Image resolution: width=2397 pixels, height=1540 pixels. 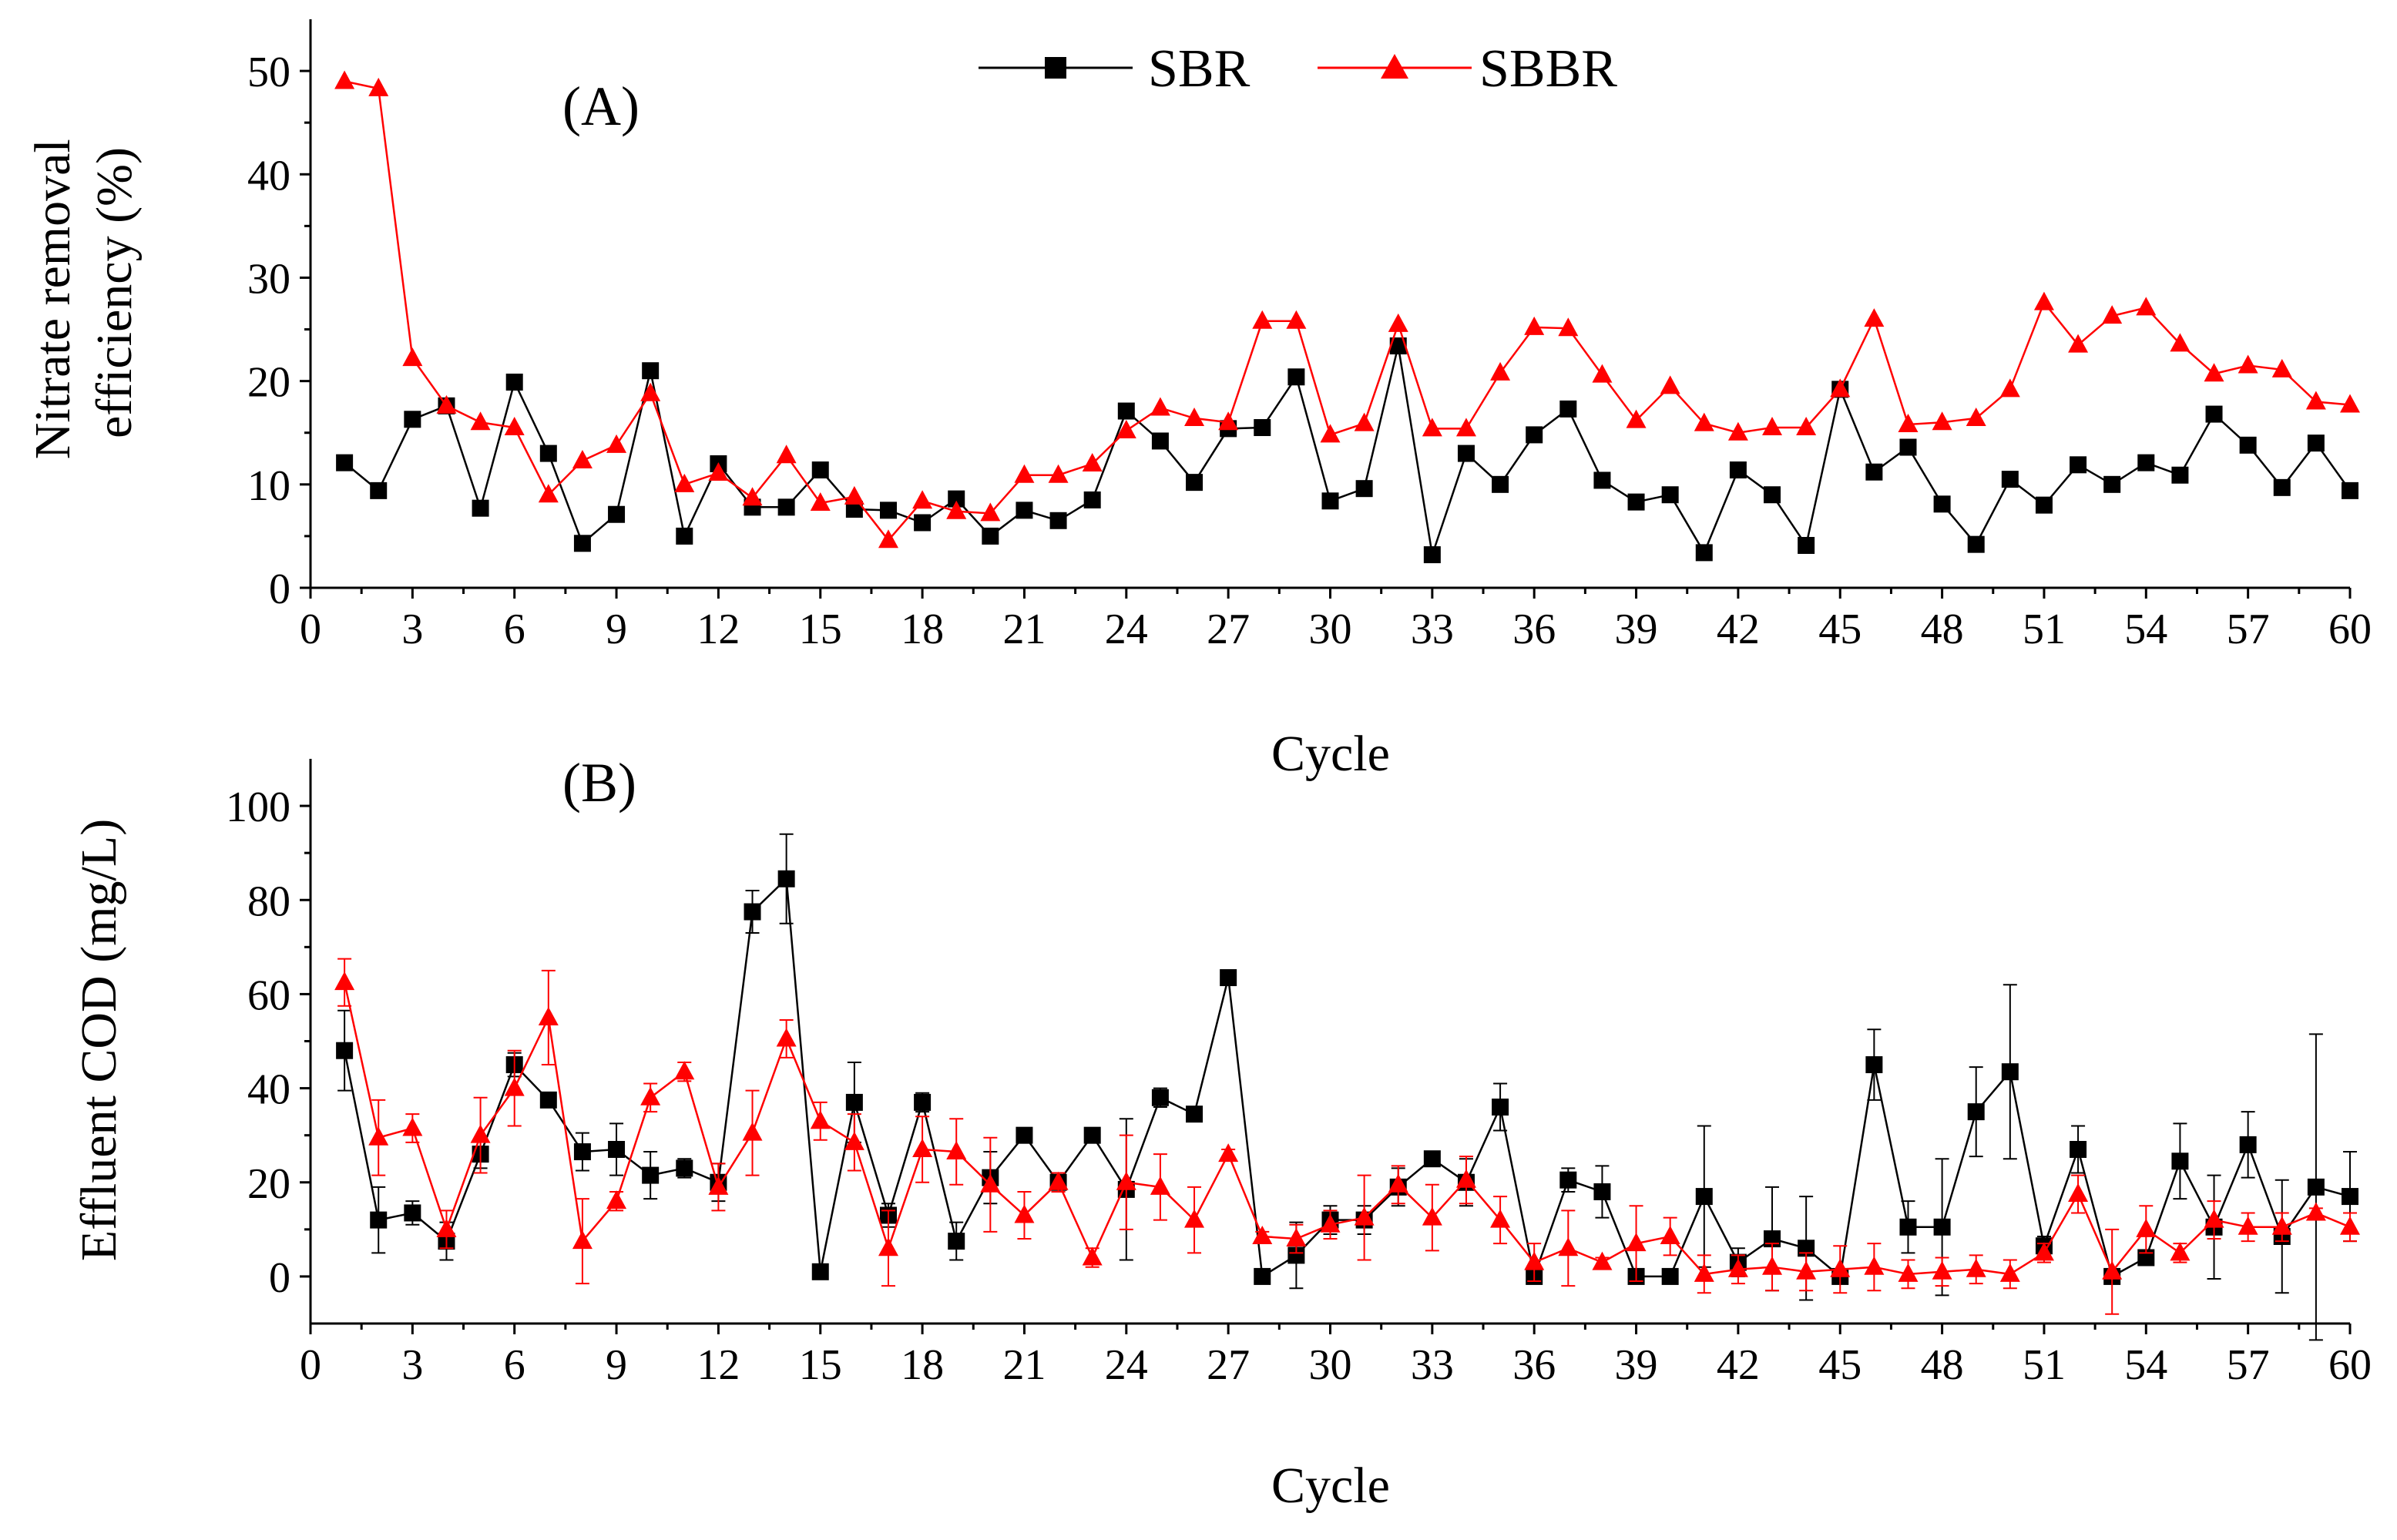 What do you see at coordinates (1738, 629) in the screenshot?
I see `panel-a-x-tick-label: 42` at bounding box center [1738, 629].